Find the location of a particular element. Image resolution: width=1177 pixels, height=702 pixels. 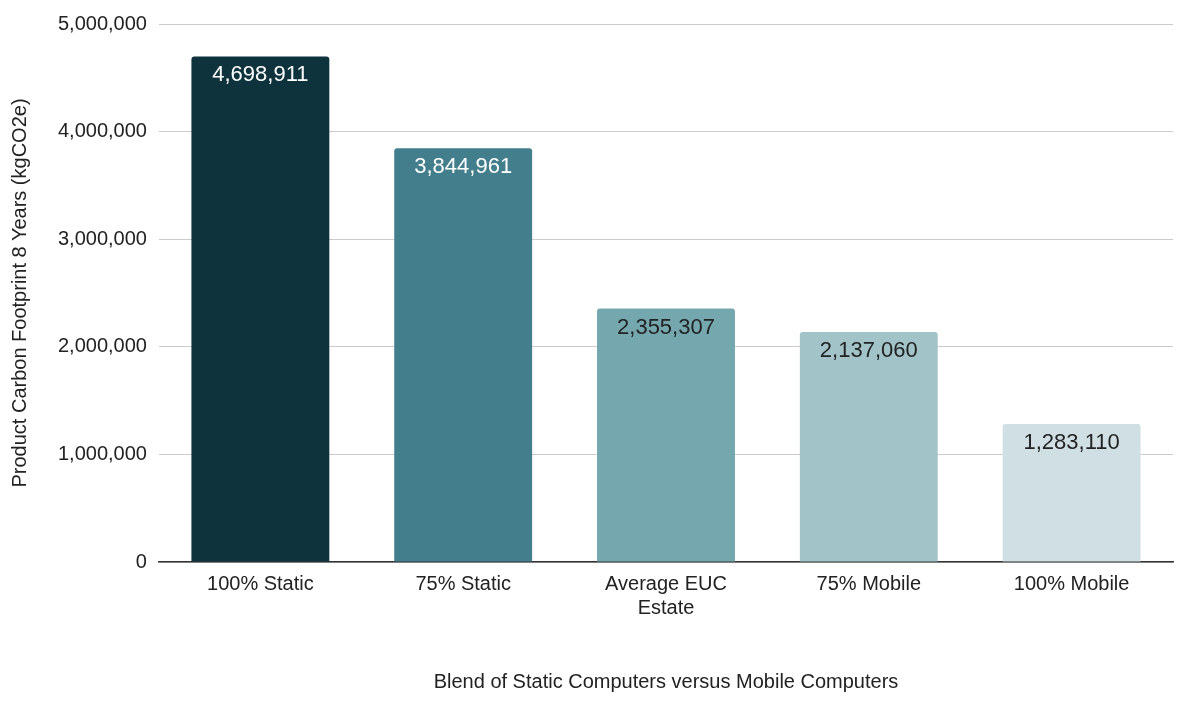

y-tick-label: 0 is located at coordinates (141, 560).